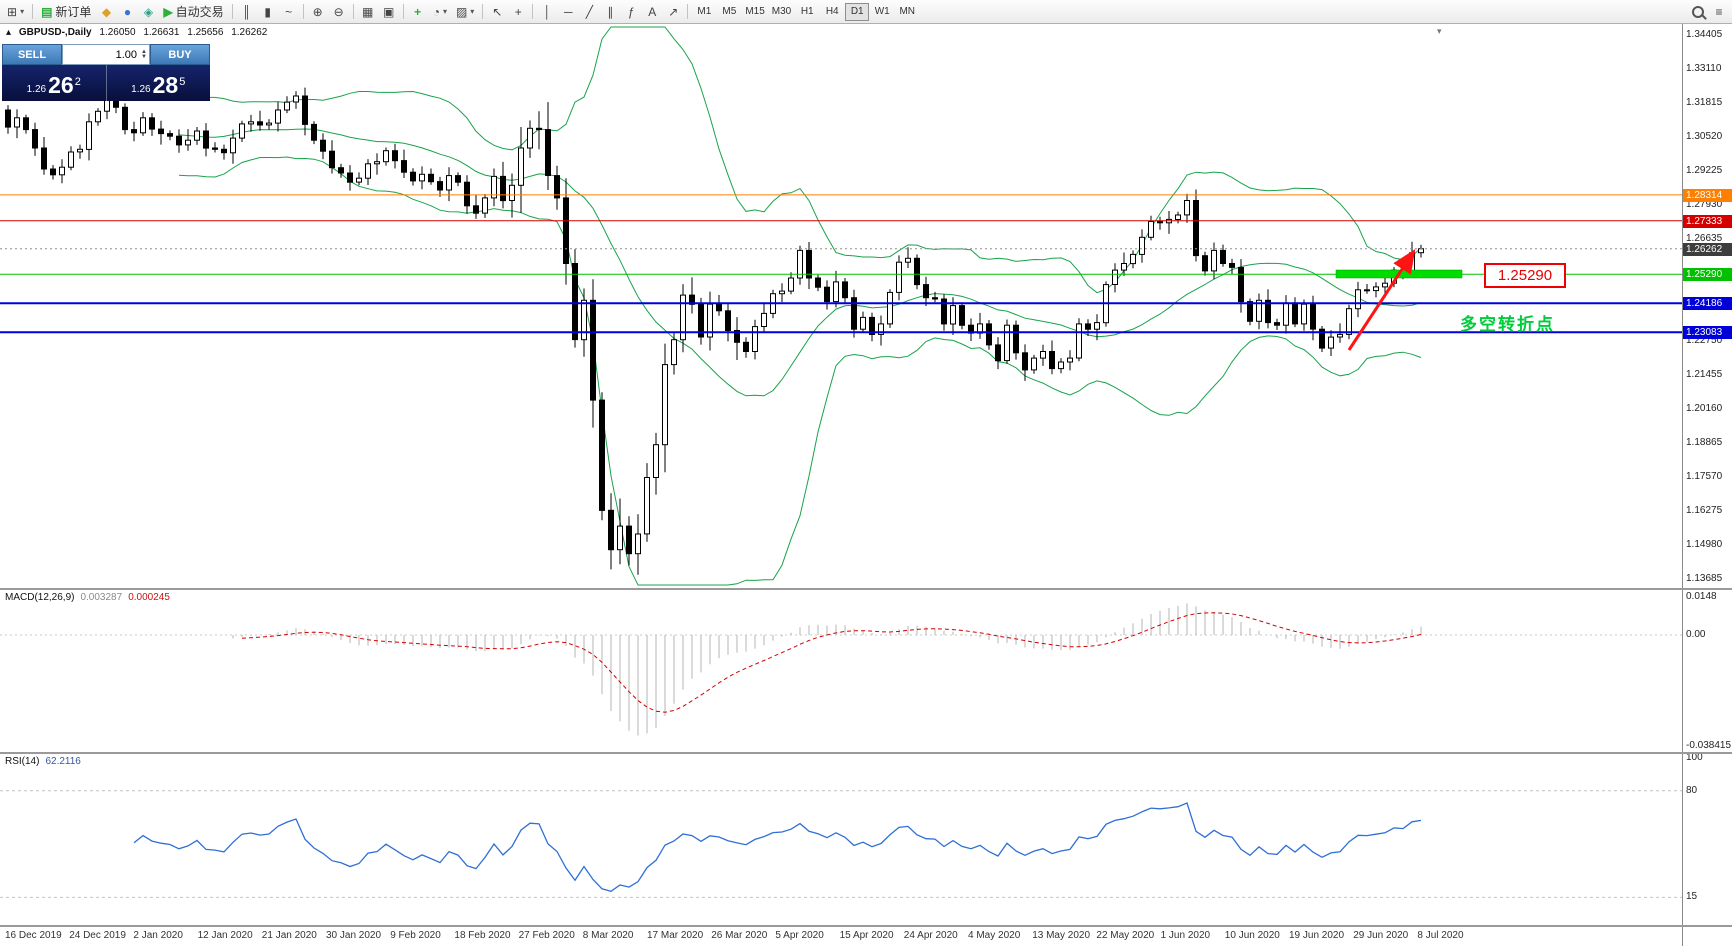  Describe the element at coordinates (1704, 34) in the screenshot. I see `price-axis-label: 1.34405` at that location.